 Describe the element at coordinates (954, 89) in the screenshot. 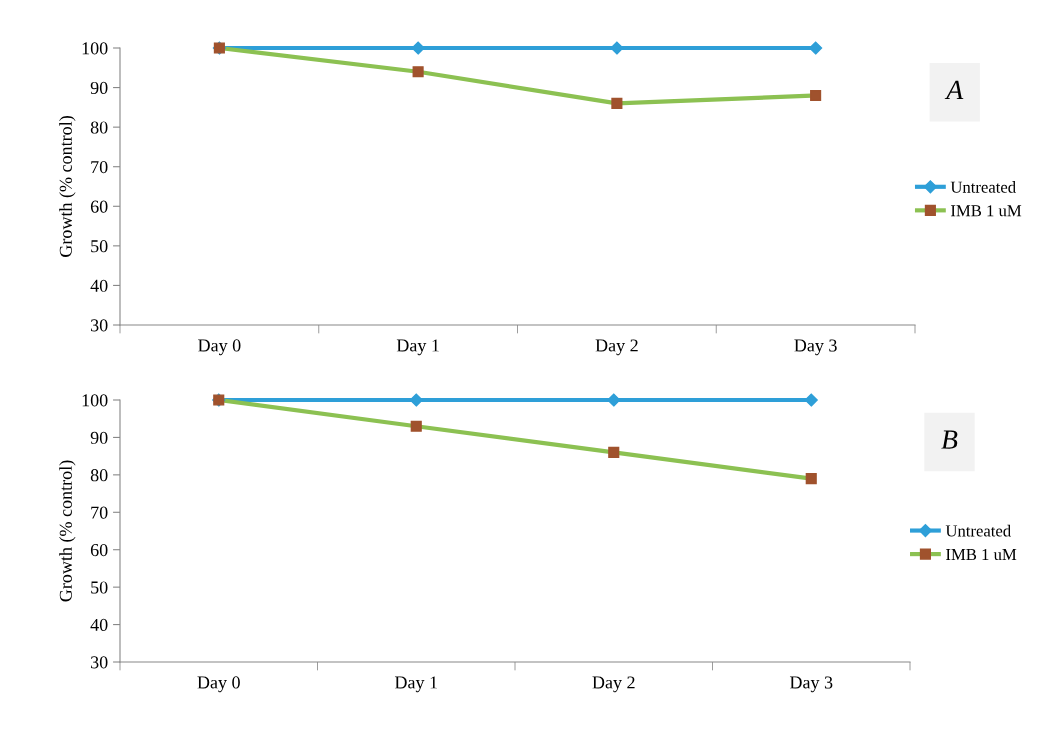

I see `text: A` at that location.